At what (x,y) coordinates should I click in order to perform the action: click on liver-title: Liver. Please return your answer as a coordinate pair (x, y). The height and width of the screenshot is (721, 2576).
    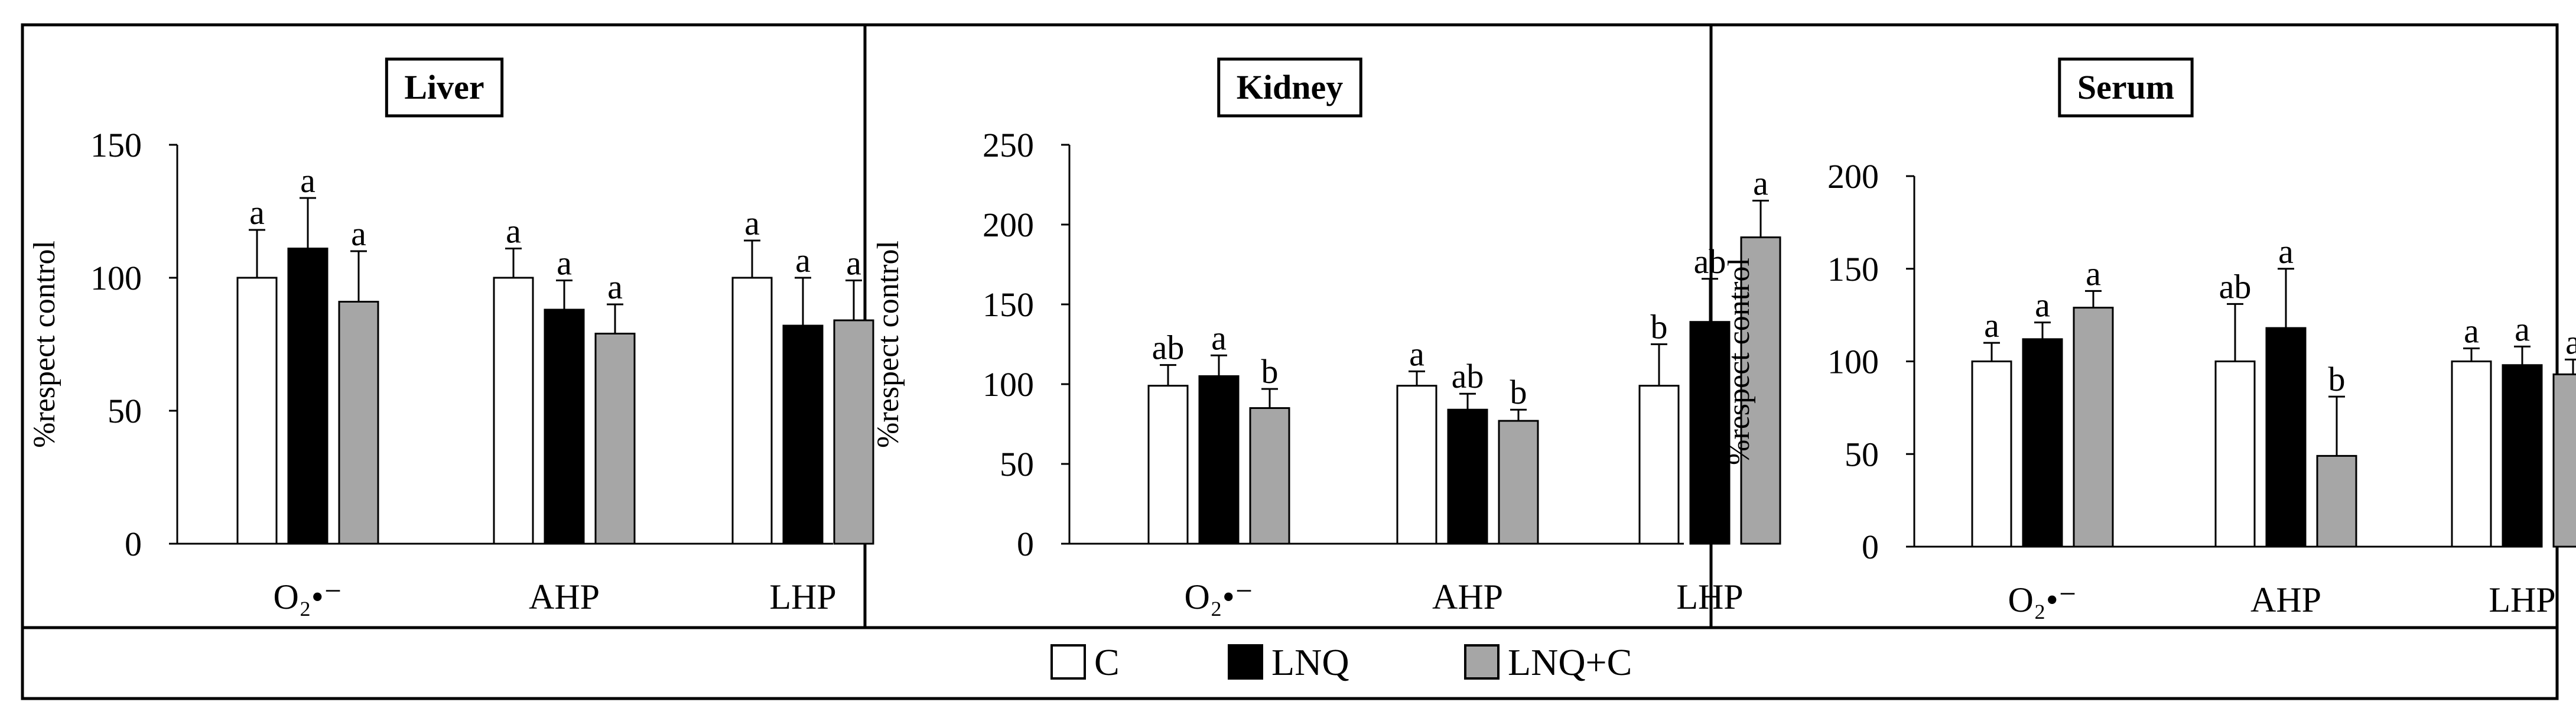
    Looking at the image, I should click on (444, 87).